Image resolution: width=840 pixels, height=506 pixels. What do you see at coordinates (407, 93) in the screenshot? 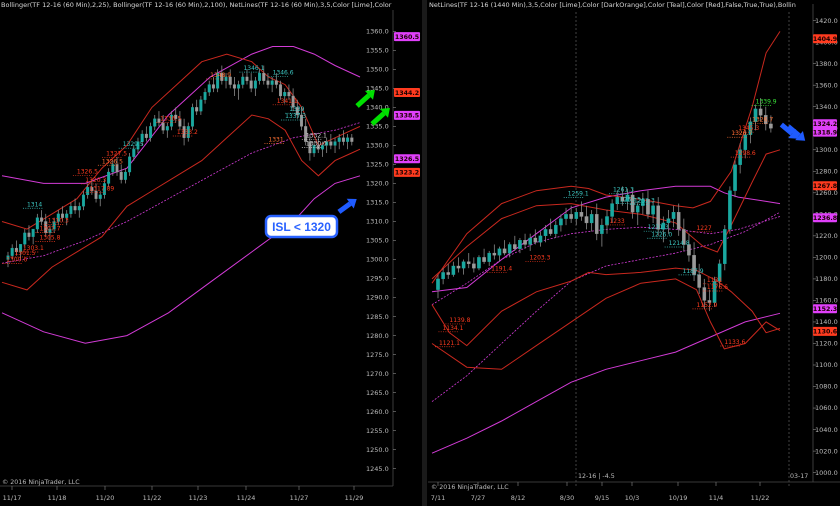
I see `price-marker-value: 1344.2` at bounding box center [407, 93].